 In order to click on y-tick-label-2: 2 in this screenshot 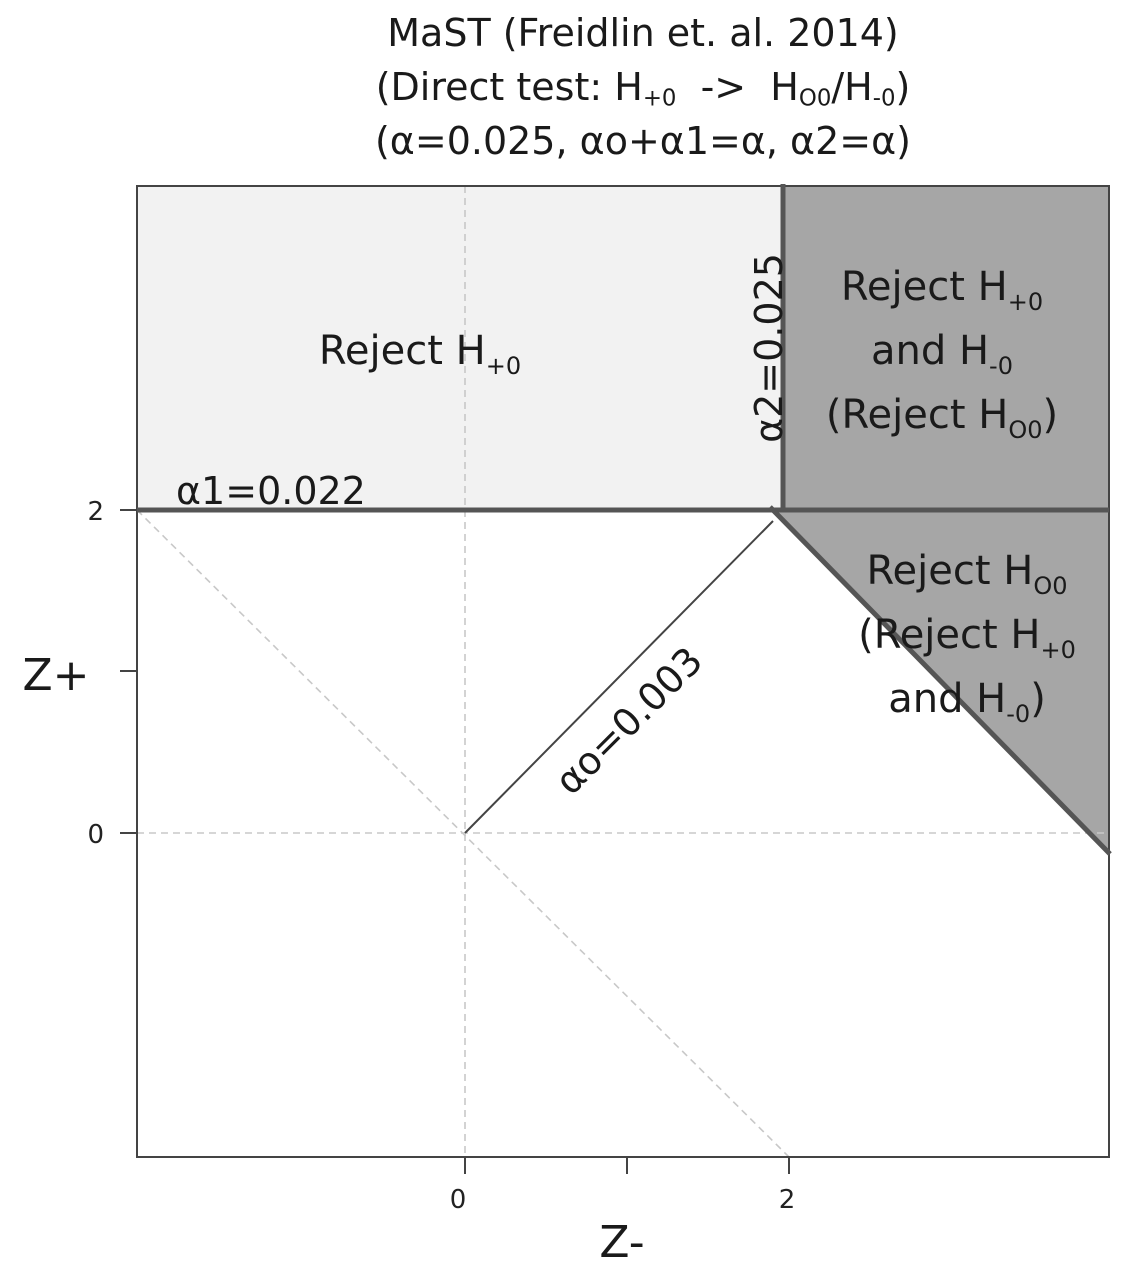, I will do `click(95, 512)`.